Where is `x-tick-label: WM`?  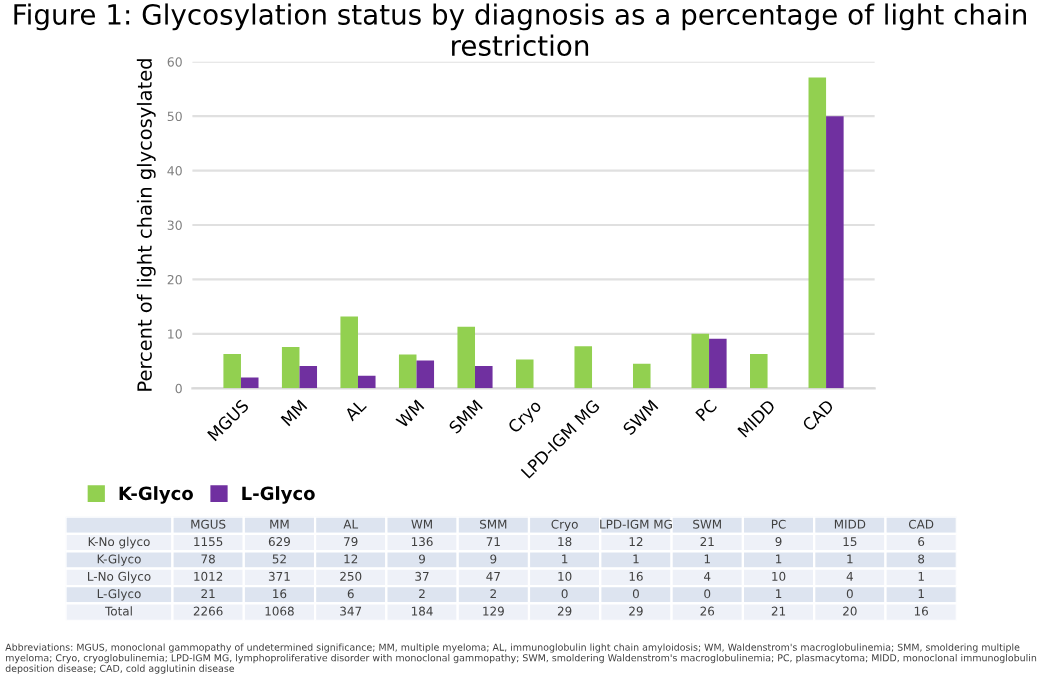
x-tick-label: WM is located at coordinates (410, 414).